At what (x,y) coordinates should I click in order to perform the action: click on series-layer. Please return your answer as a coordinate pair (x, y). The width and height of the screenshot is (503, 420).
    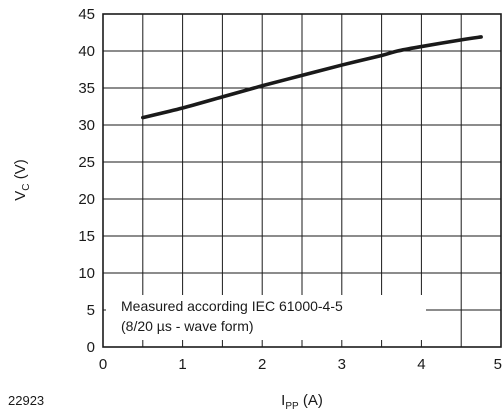
    Looking at the image, I should click on (312, 77).